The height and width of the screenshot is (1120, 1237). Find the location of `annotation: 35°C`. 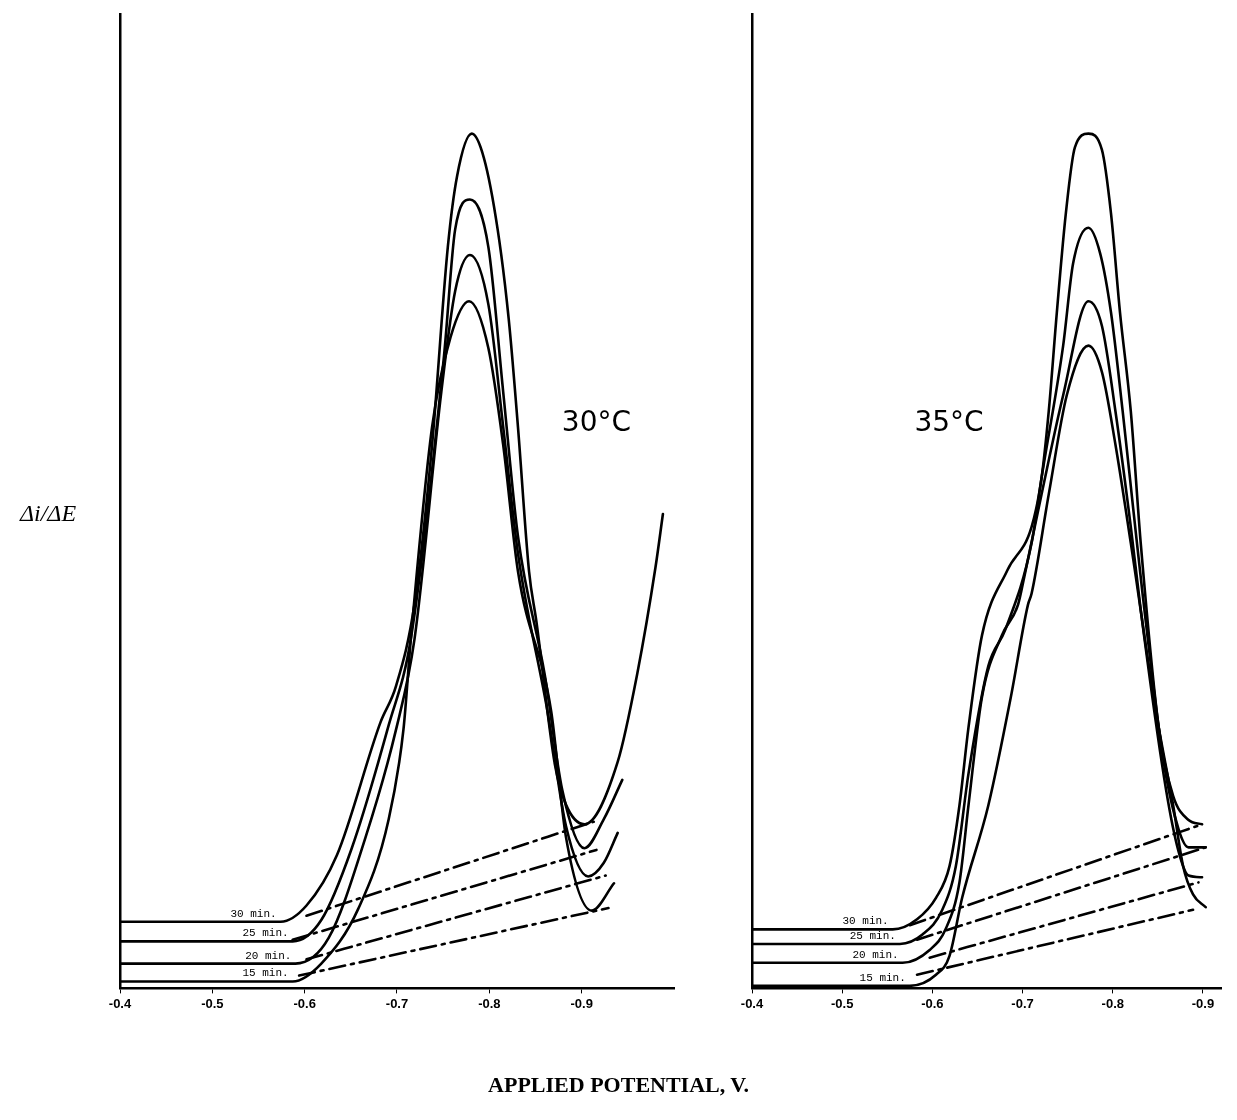

annotation: 35°C is located at coordinates (949, 421).